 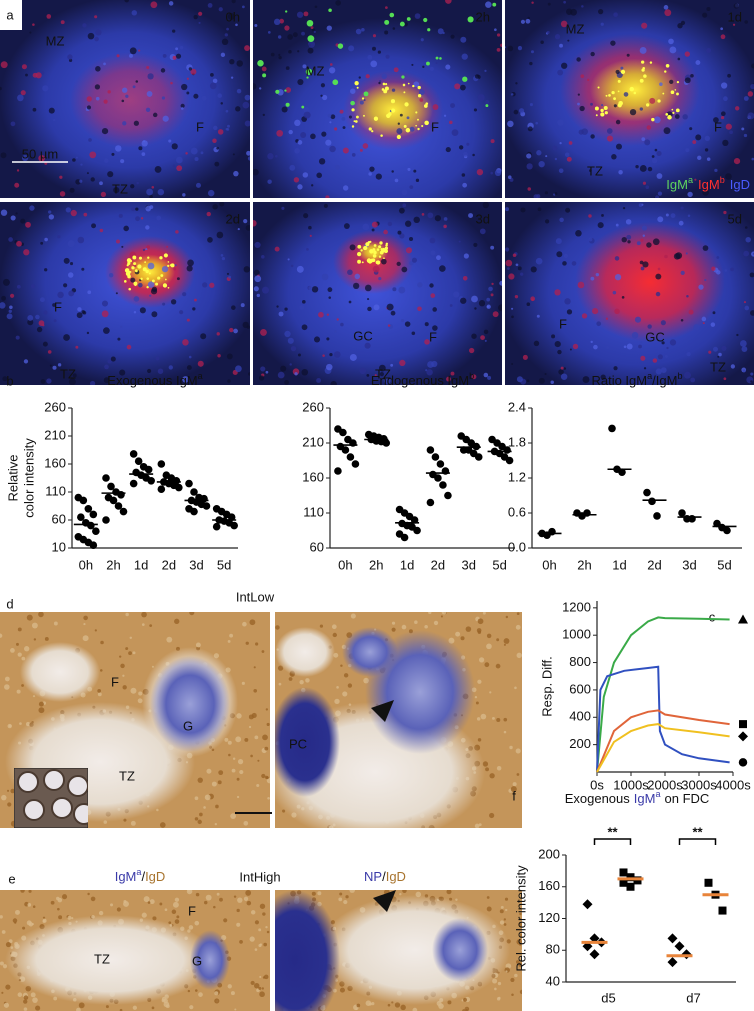 What do you see at coordinates (422, 379) in the screenshot?
I see `chart-title: Endogenous IgMb` at bounding box center [422, 379].